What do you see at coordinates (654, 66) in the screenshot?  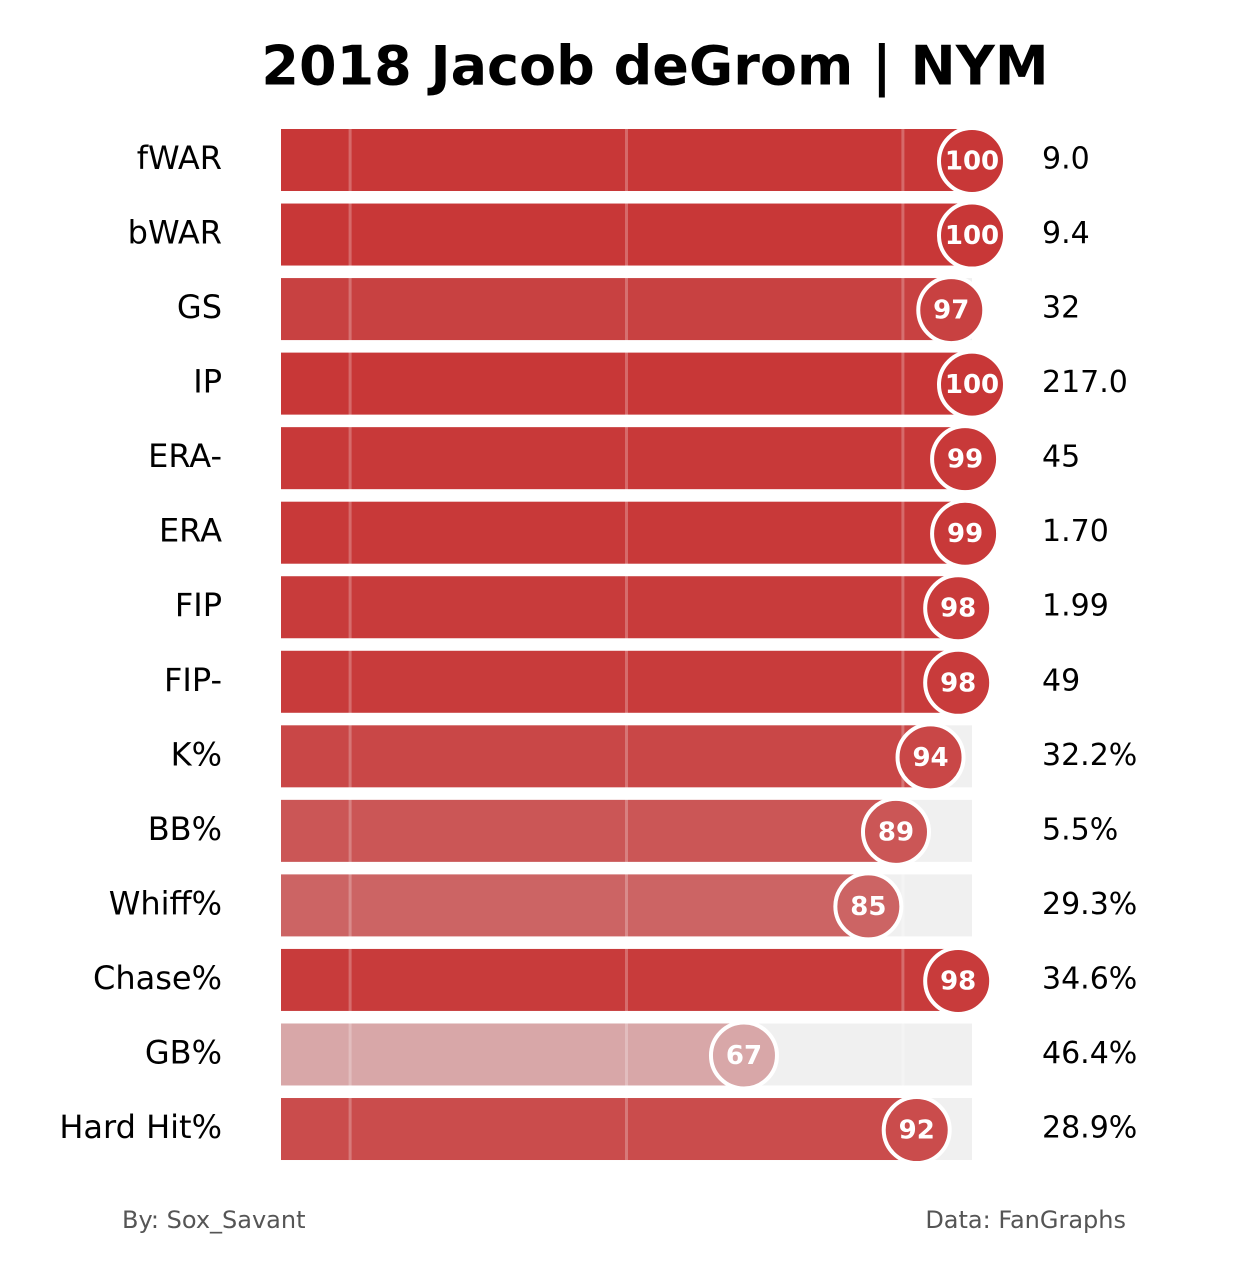 I see `chart-title: 2018 Jacob deGrom | NYM` at bounding box center [654, 66].